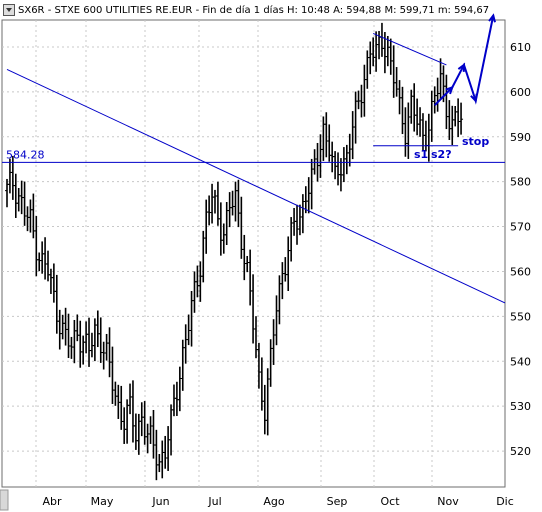  What do you see at coordinates (31, 10) in the screenshot?
I see `symbol-label: SX6R` at bounding box center [31, 10].